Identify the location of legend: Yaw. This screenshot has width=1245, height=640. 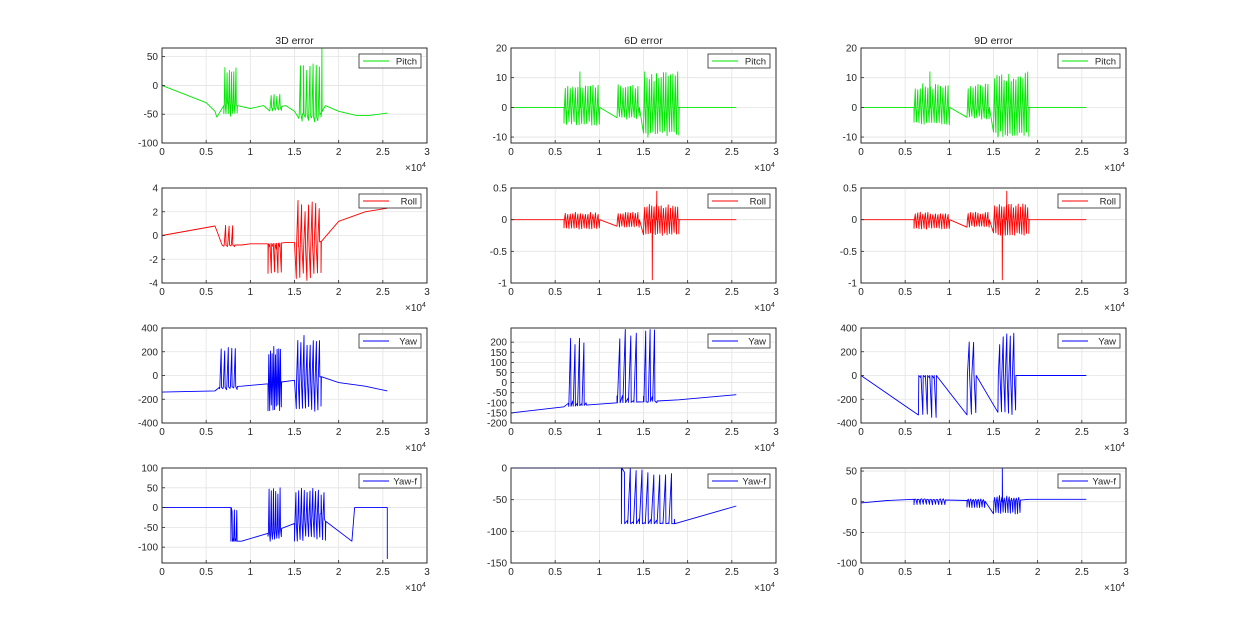
(390, 341).